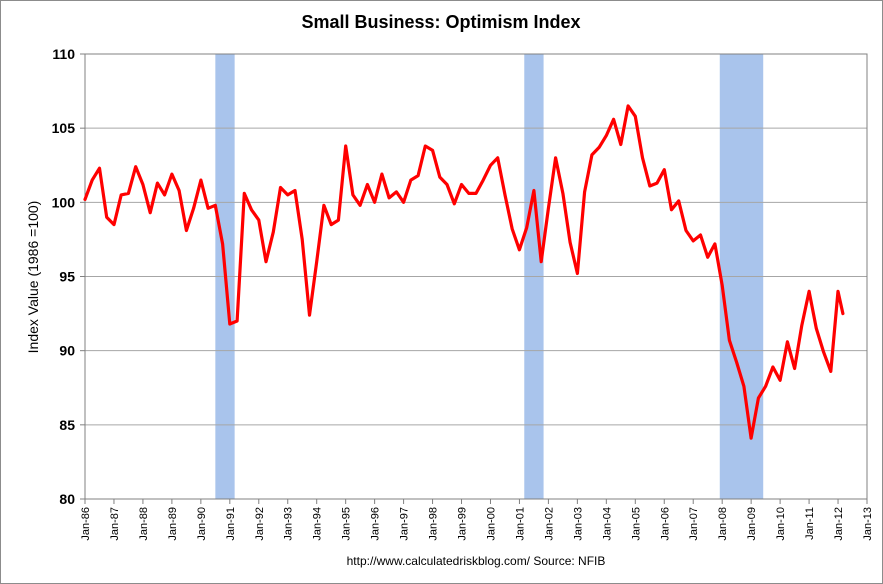 Image resolution: width=883 pixels, height=584 pixels. I want to click on x-tick-label: Jan-88, so click(144, 524).